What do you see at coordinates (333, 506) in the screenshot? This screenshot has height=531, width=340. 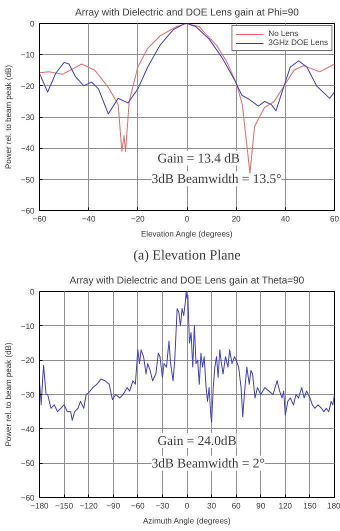 I see `x-tick-label: 180` at bounding box center [333, 506].